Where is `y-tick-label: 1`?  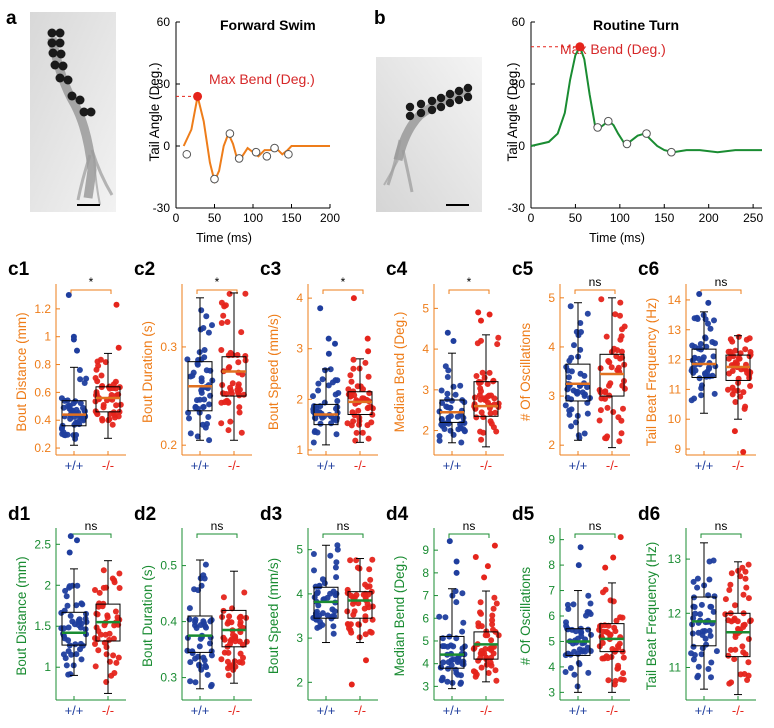 y-tick-label: 1 is located at coordinates (47, 337).